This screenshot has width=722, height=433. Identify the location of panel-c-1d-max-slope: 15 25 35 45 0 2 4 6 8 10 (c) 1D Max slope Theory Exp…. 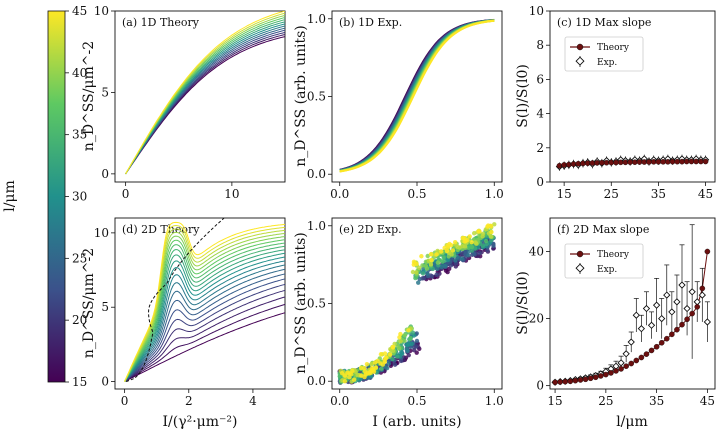
(622, 102).